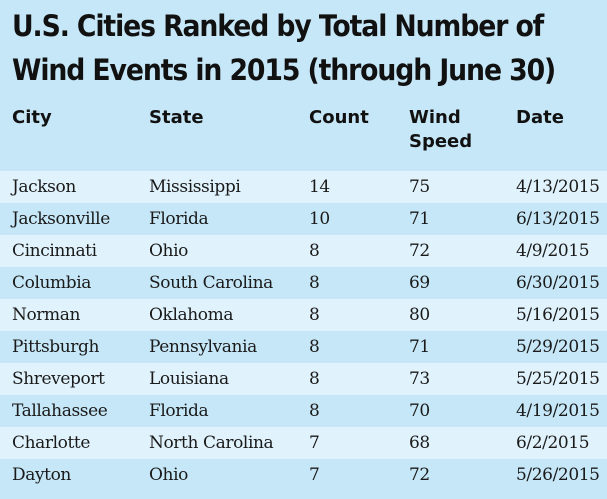 The height and width of the screenshot is (499, 607). I want to click on cell-city: Columbia, so click(52, 283).